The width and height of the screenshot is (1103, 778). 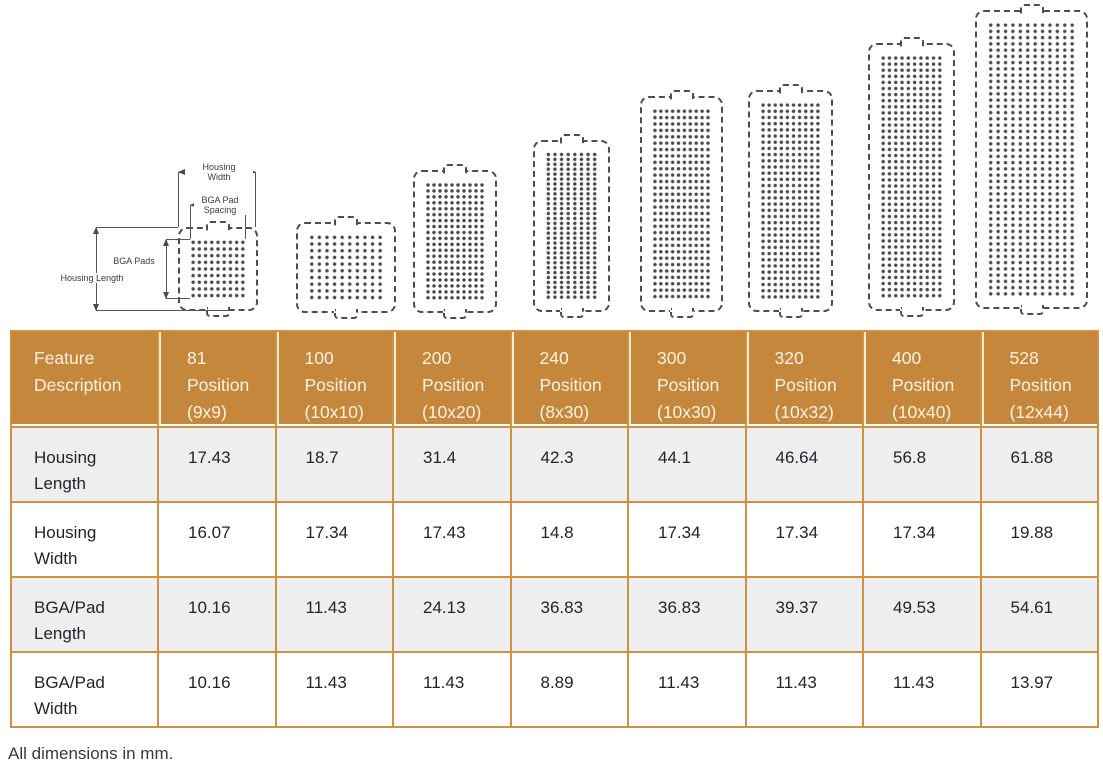 I want to click on cell-text-line: 400, so click(x=907, y=358).